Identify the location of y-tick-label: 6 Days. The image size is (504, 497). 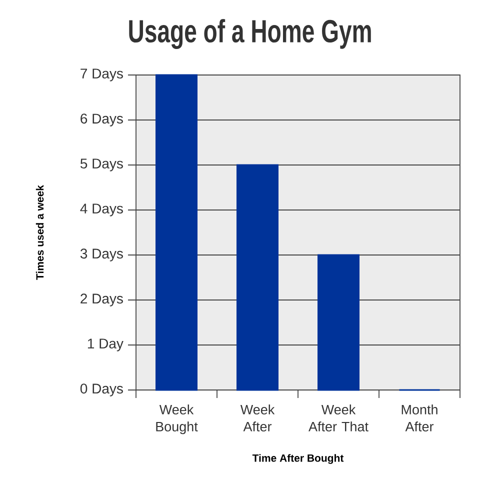
(101, 120).